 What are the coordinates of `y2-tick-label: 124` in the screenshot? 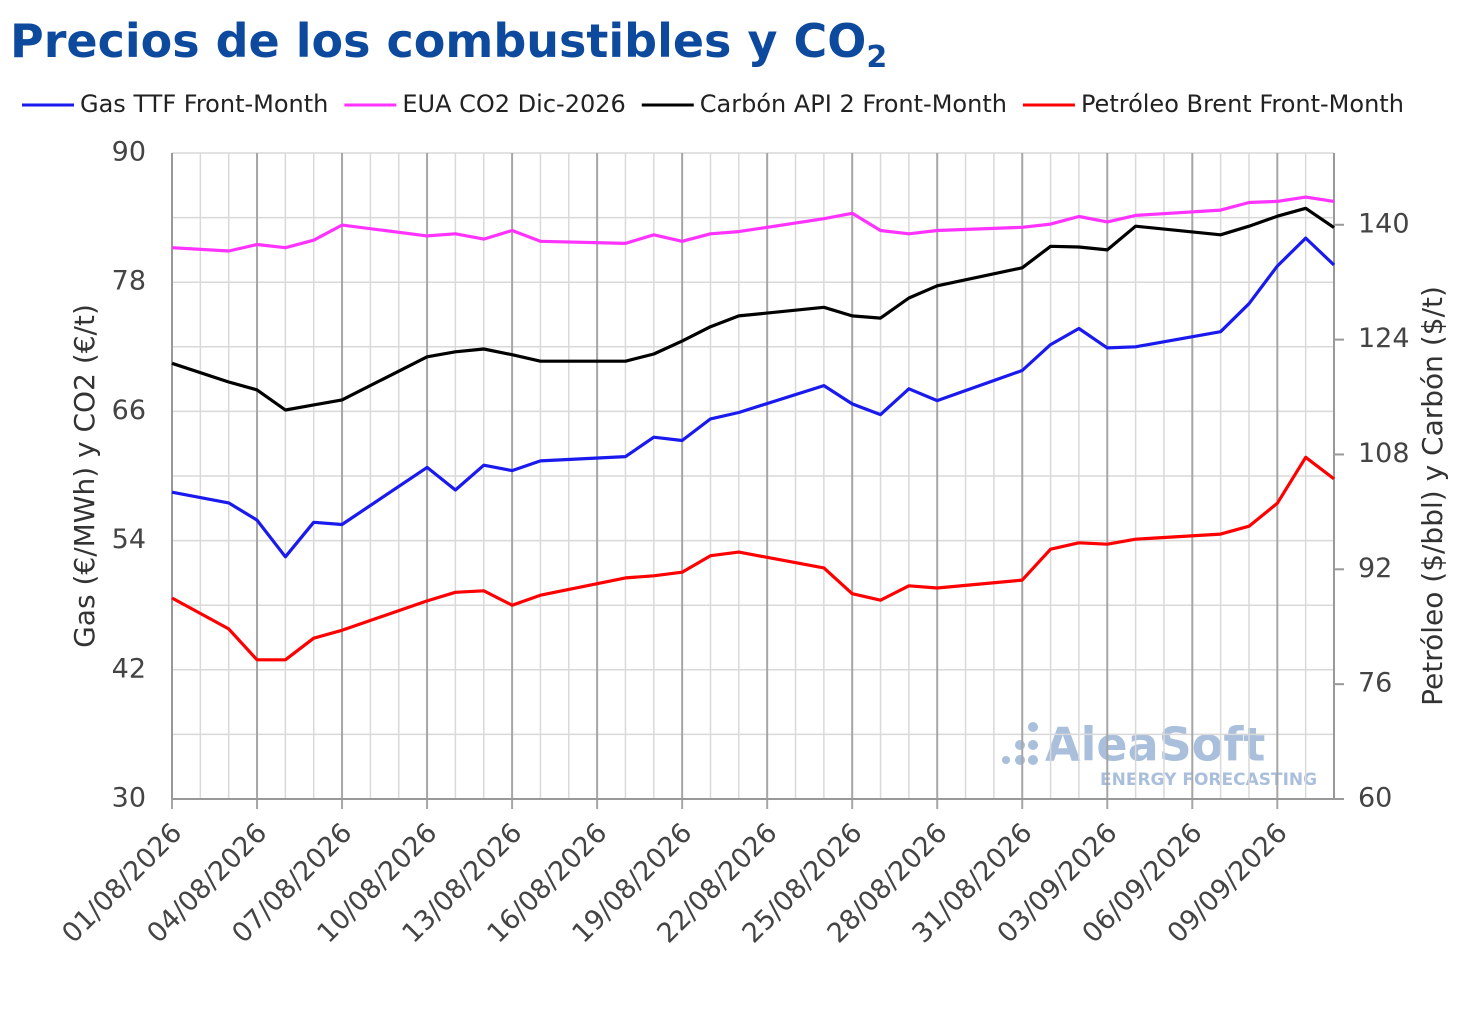 It's located at (1384, 338).